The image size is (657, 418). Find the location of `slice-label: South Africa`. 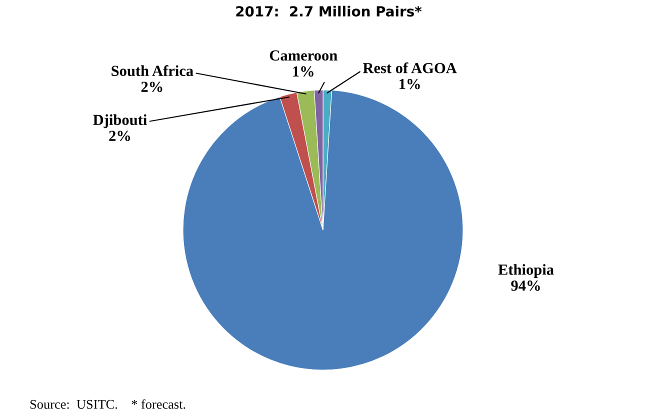

slice-label: South Africa is located at coordinates (153, 70).